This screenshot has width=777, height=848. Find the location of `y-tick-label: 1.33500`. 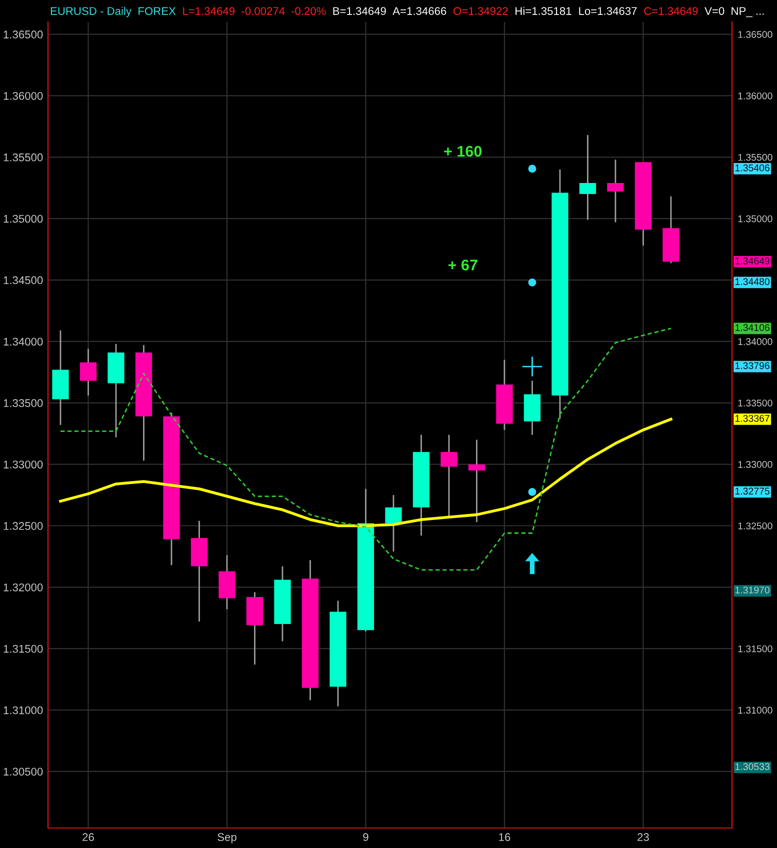

y-tick-label: 1.33500 is located at coordinates (23, 403).